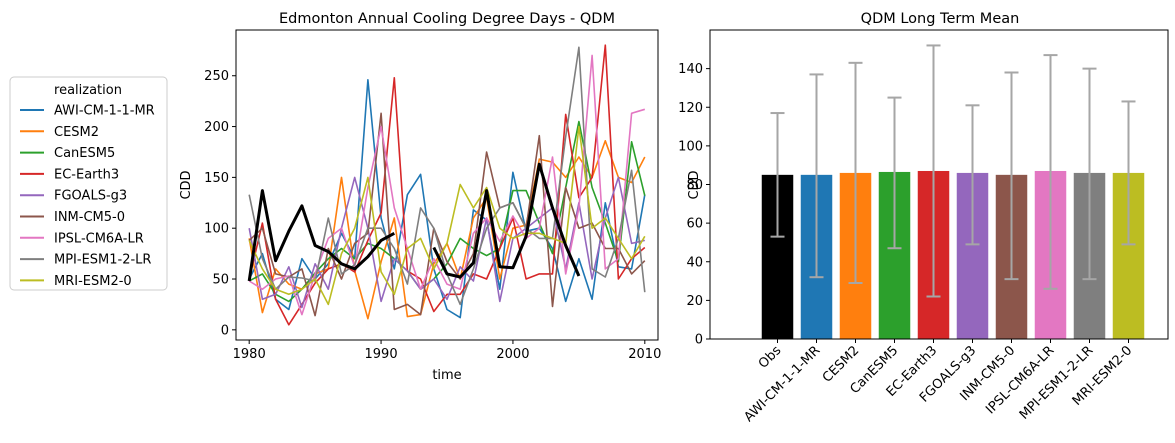 The image size is (1175, 443). Describe the element at coordinates (1020, 380) in the screenshot. I see `bar-x-tick-label: IPSL-CM6A-LR` at that location.